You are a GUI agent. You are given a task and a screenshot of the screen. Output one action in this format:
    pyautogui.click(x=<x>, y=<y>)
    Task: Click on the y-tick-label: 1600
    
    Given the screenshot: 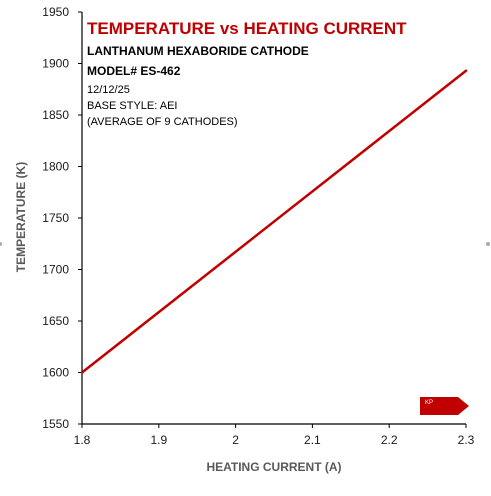 What is the action you would take?
    pyautogui.click(x=55, y=373)
    